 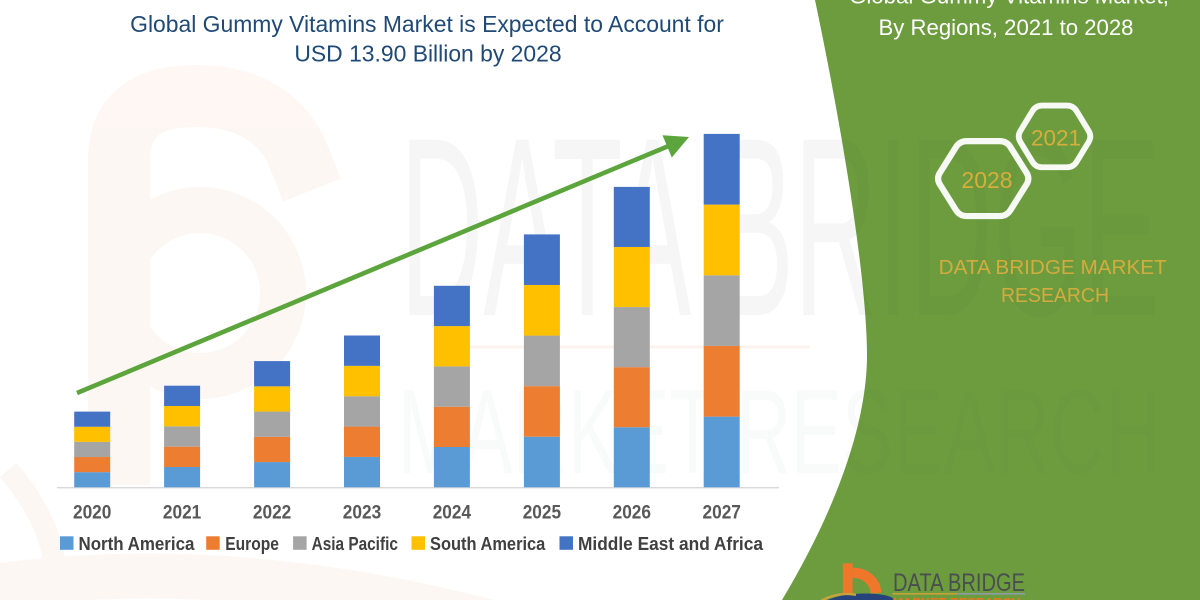 What do you see at coordinates (272, 513) in the screenshot?
I see `svg-text: 2022` at bounding box center [272, 513].